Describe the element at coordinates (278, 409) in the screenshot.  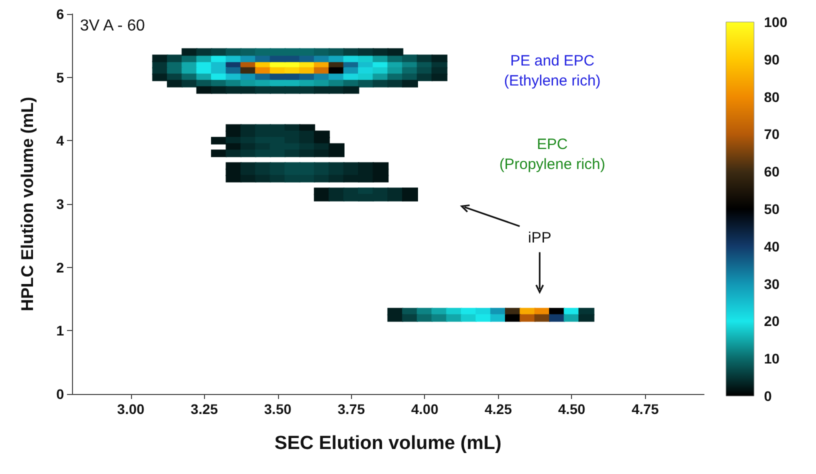
I see `x-tick-label: 3.50` at that location.